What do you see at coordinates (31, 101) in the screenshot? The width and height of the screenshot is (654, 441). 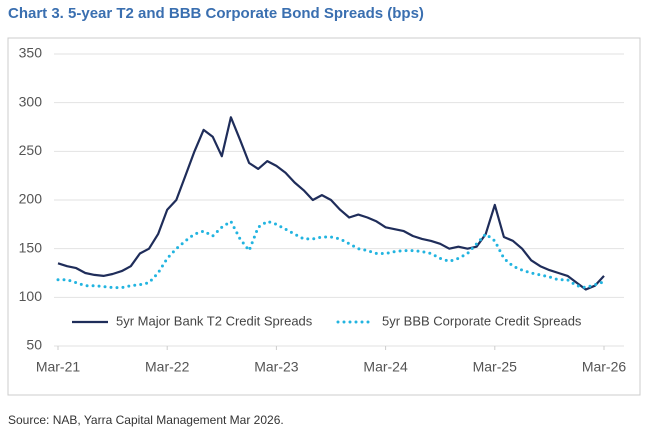 I see `y-tick-label: 300` at bounding box center [31, 101].